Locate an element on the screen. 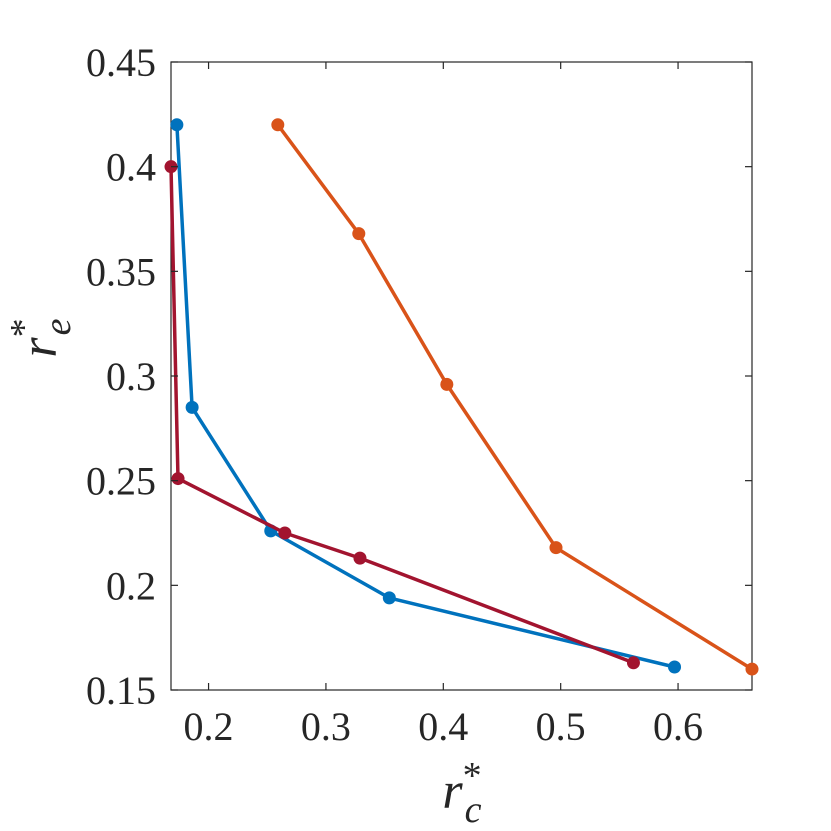 This screenshot has height=831, width=831. x-tick-label: 0.5 is located at coordinates (561, 726).